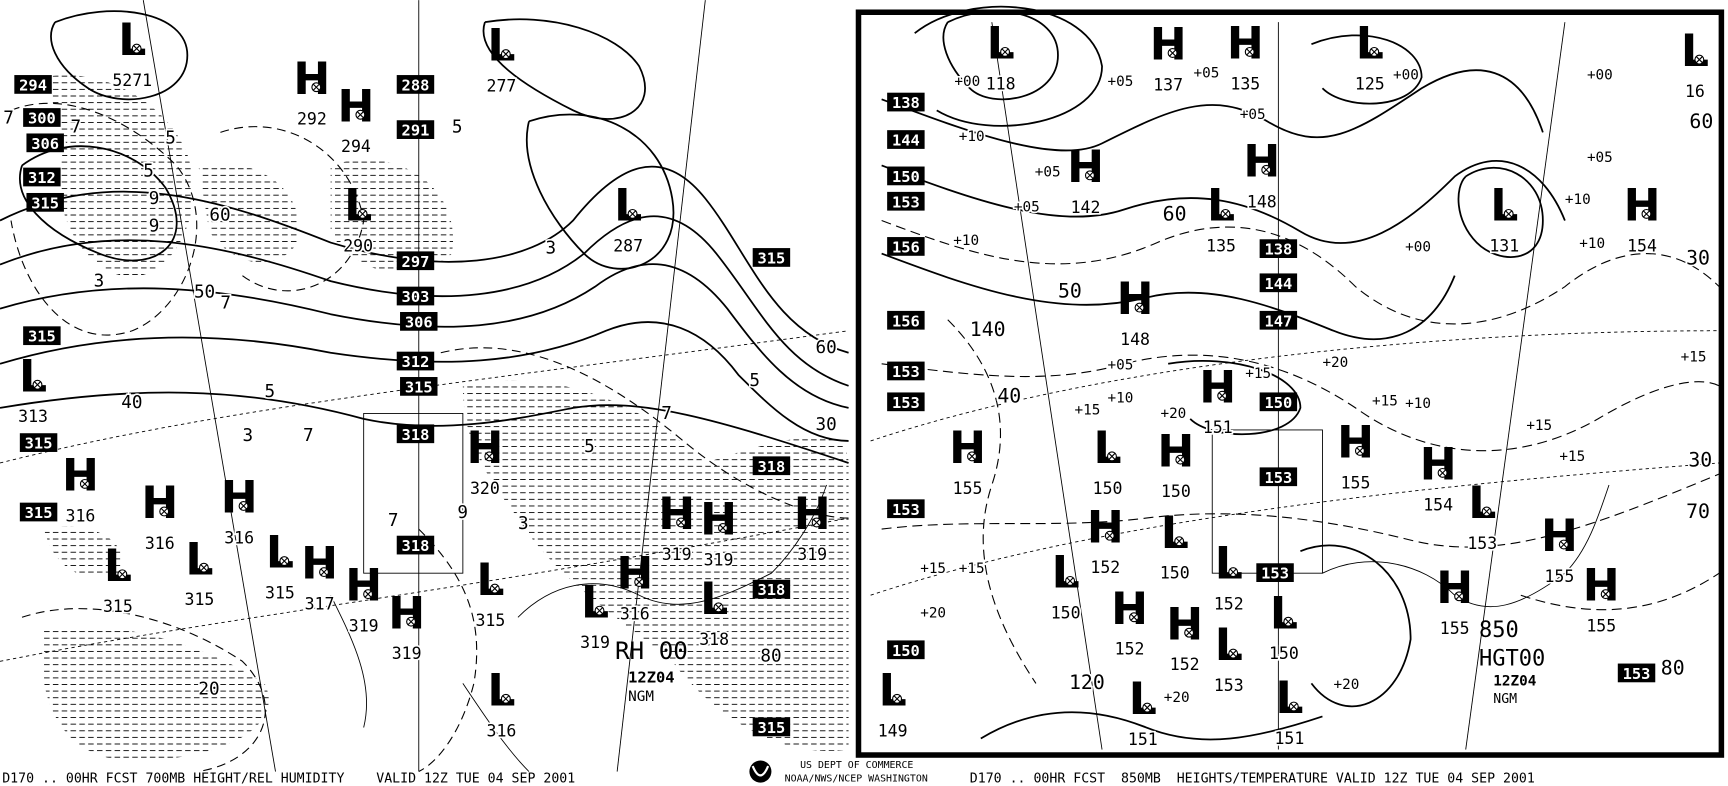 Image resolution: width=1728 pixels, height=786 pixels. What do you see at coordinates (971, 137) in the screenshot?
I see `temperature-label-group: +10` at bounding box center [971, 137].